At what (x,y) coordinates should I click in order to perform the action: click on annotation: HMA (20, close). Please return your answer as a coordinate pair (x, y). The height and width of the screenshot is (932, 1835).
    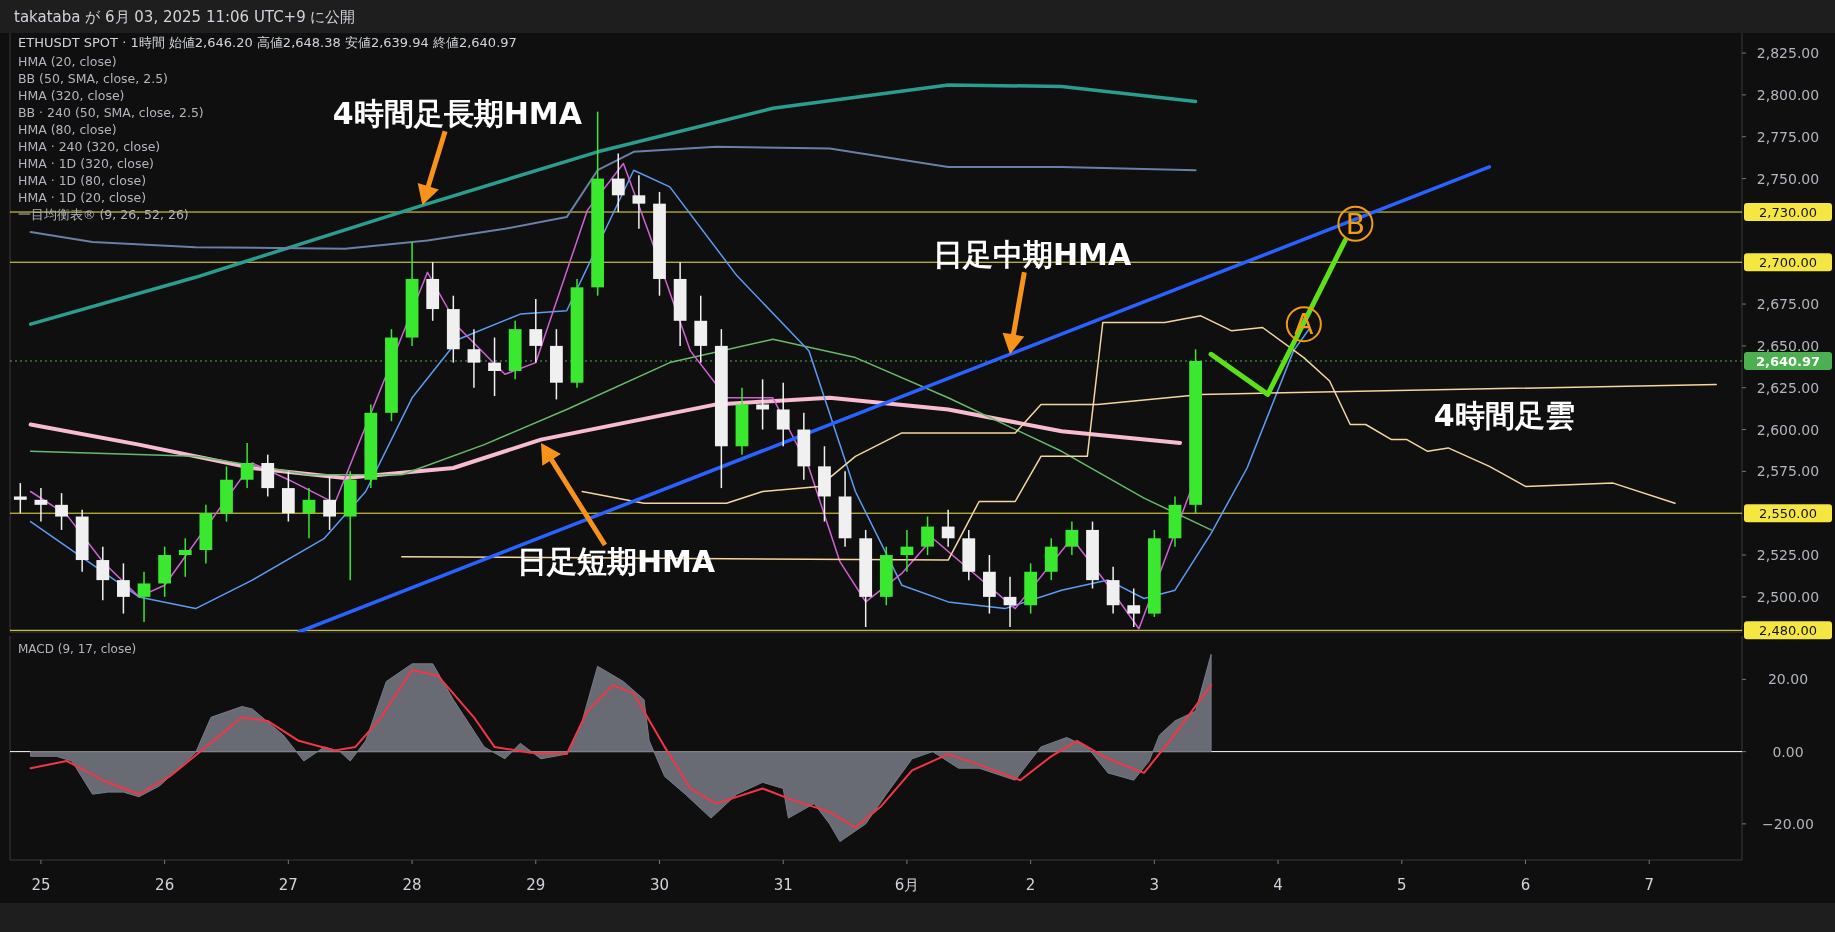
    Looking at the image, I should click on (67, 61).